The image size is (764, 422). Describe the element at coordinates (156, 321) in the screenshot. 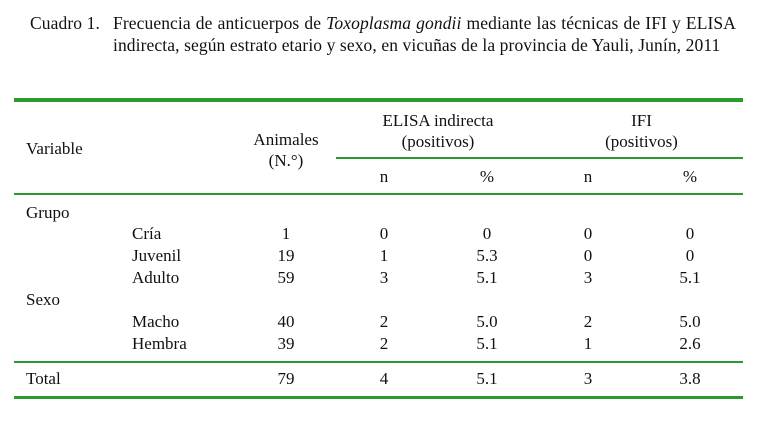

I see `row-label: Macho` at that location.